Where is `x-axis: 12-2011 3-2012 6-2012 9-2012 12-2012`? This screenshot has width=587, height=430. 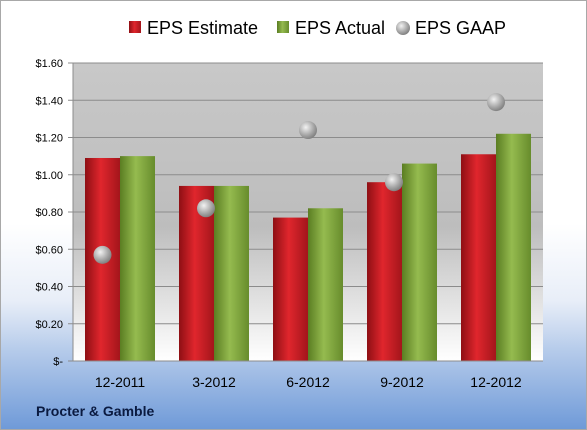 x-axis: 12-2011 3-2012 6-2012 9-2012 12-2012 is located at coordinates (308, 375).